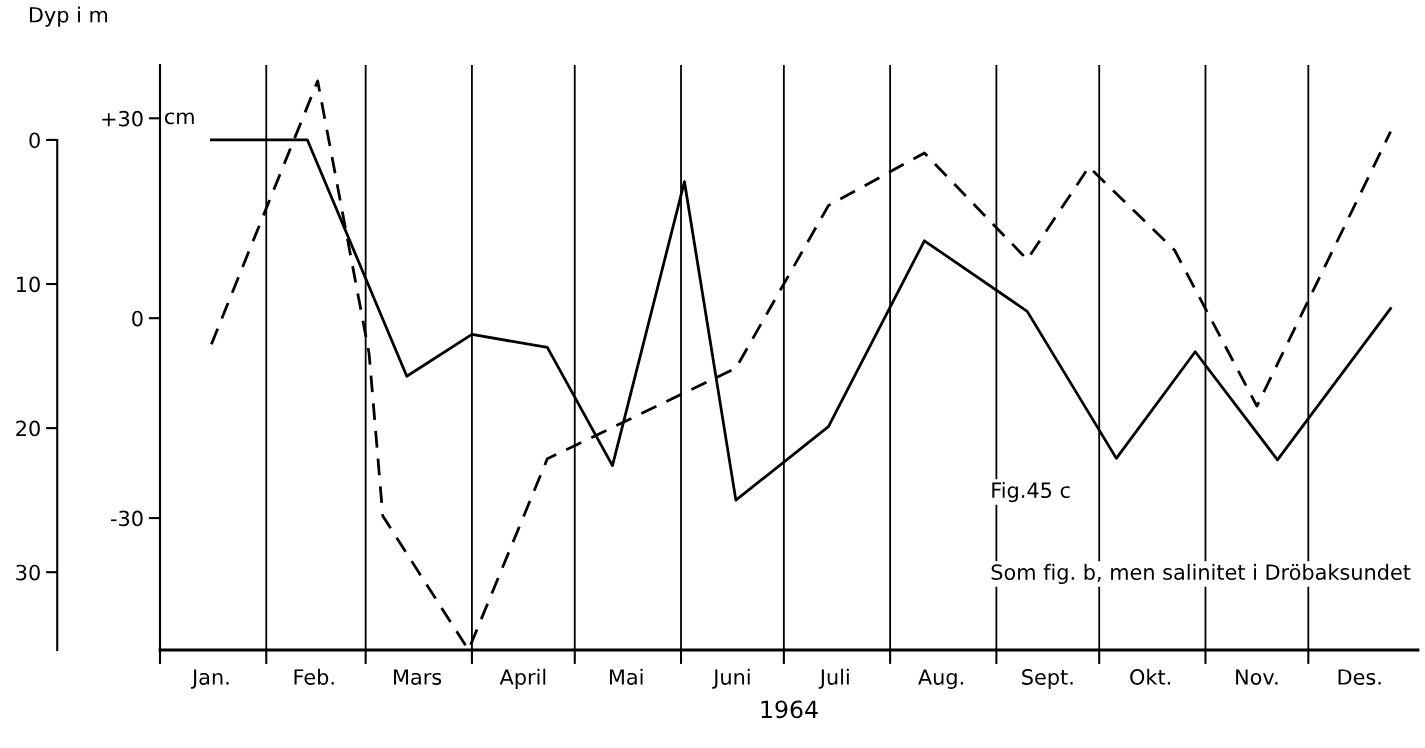 The height and width of the screenshot is (748, 1425). I want to click on x-tick-label: Juni, so click(731, 678).